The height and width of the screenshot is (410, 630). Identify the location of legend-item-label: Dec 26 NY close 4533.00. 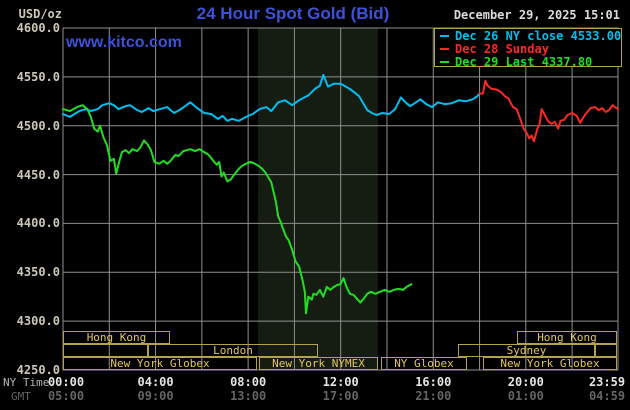
(538, 35).